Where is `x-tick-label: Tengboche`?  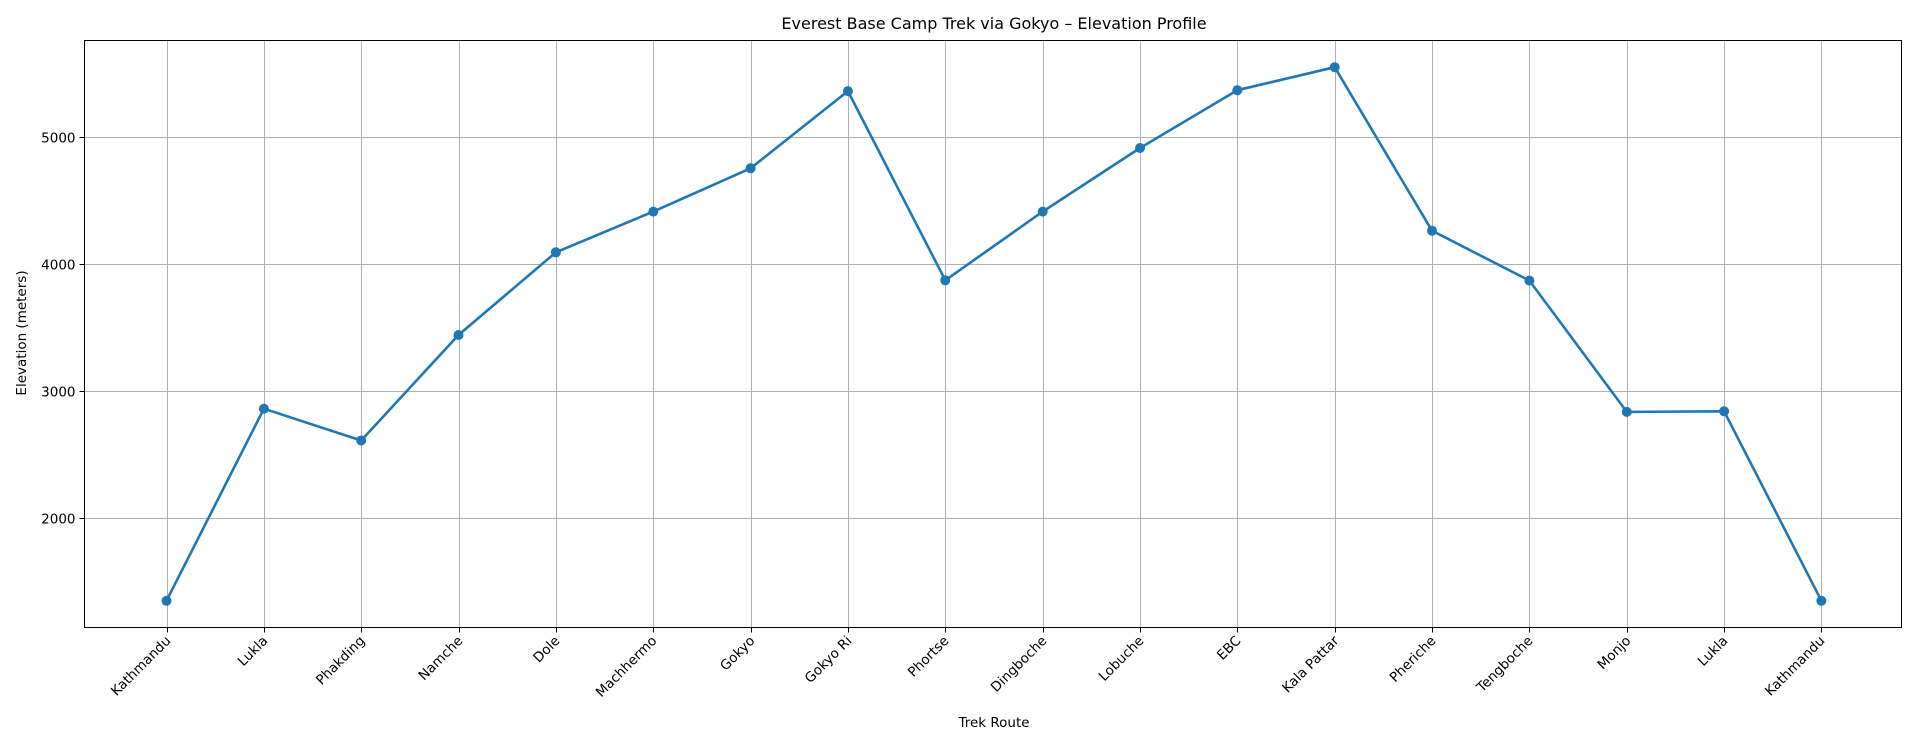 x-tick-label: Tengboche is located at coordinates (1504, 664).